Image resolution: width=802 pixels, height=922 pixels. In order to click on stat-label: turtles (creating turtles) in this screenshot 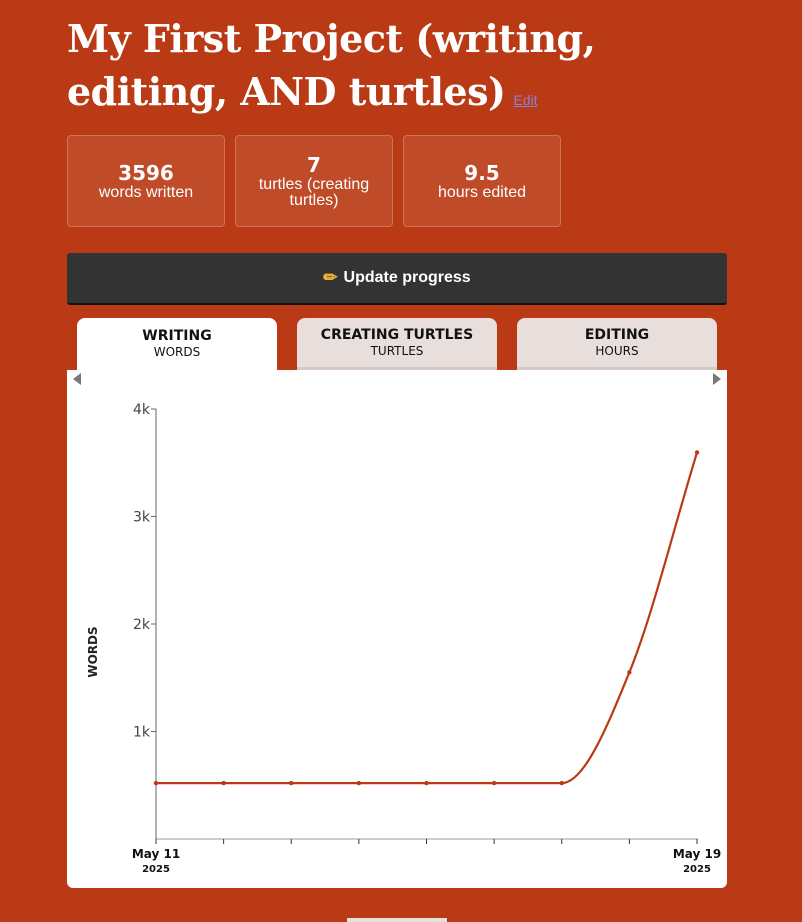, I will do `click(314, 192)`.